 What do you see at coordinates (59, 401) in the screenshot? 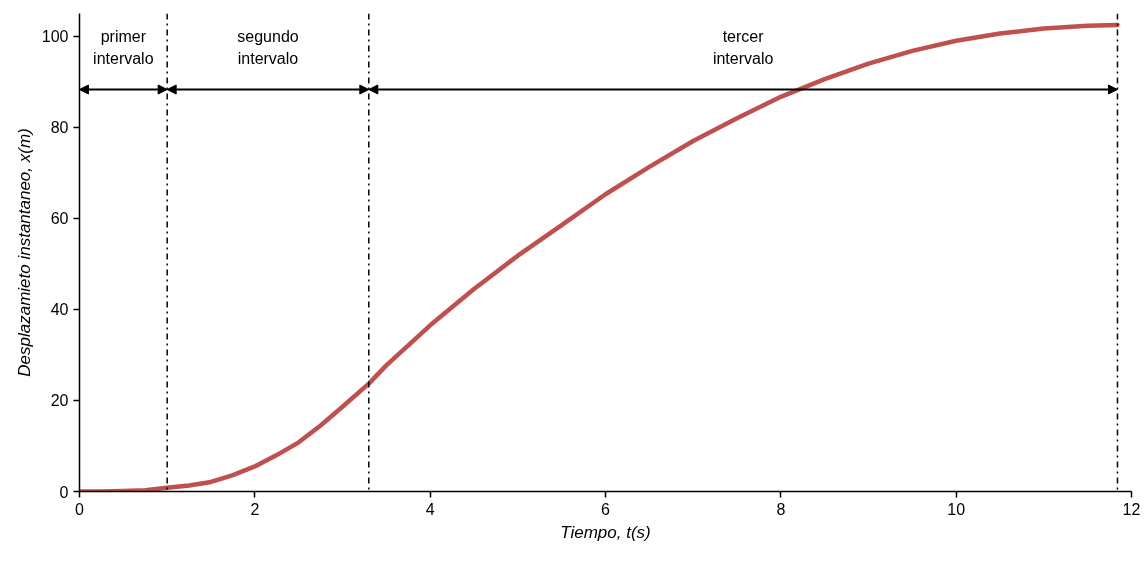
I see `y-tick-label: 20` at bounding box center [59, 401].